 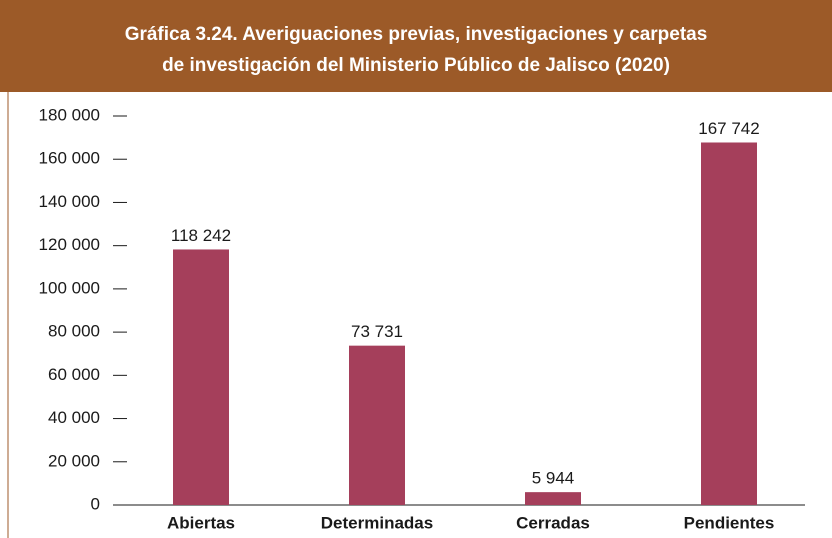 What do you see at coordinates (69, 114) in the screenshot?
I see `y-tick-label: 180 000` at bounding box center [69, 114].